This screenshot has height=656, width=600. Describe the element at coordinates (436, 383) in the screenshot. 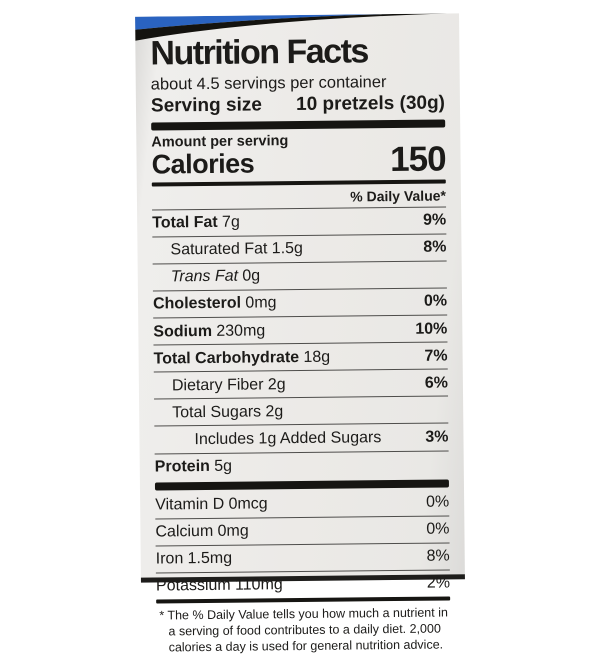

I see `nutrient-dv: 6%` at that location.